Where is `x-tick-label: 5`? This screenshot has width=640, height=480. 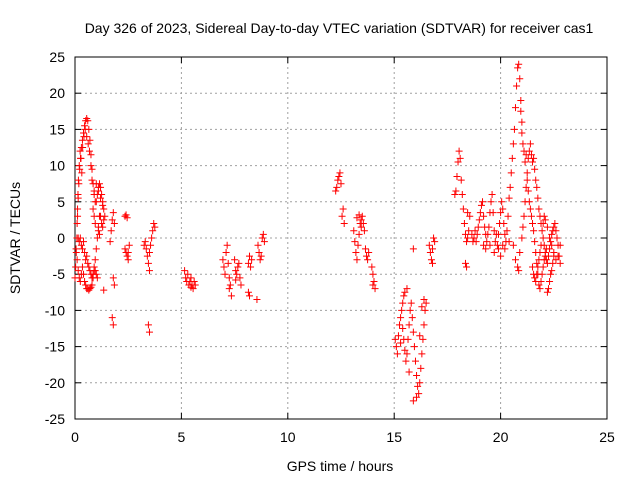
x-tick-label: 5 is located at coordinates (182, 437).